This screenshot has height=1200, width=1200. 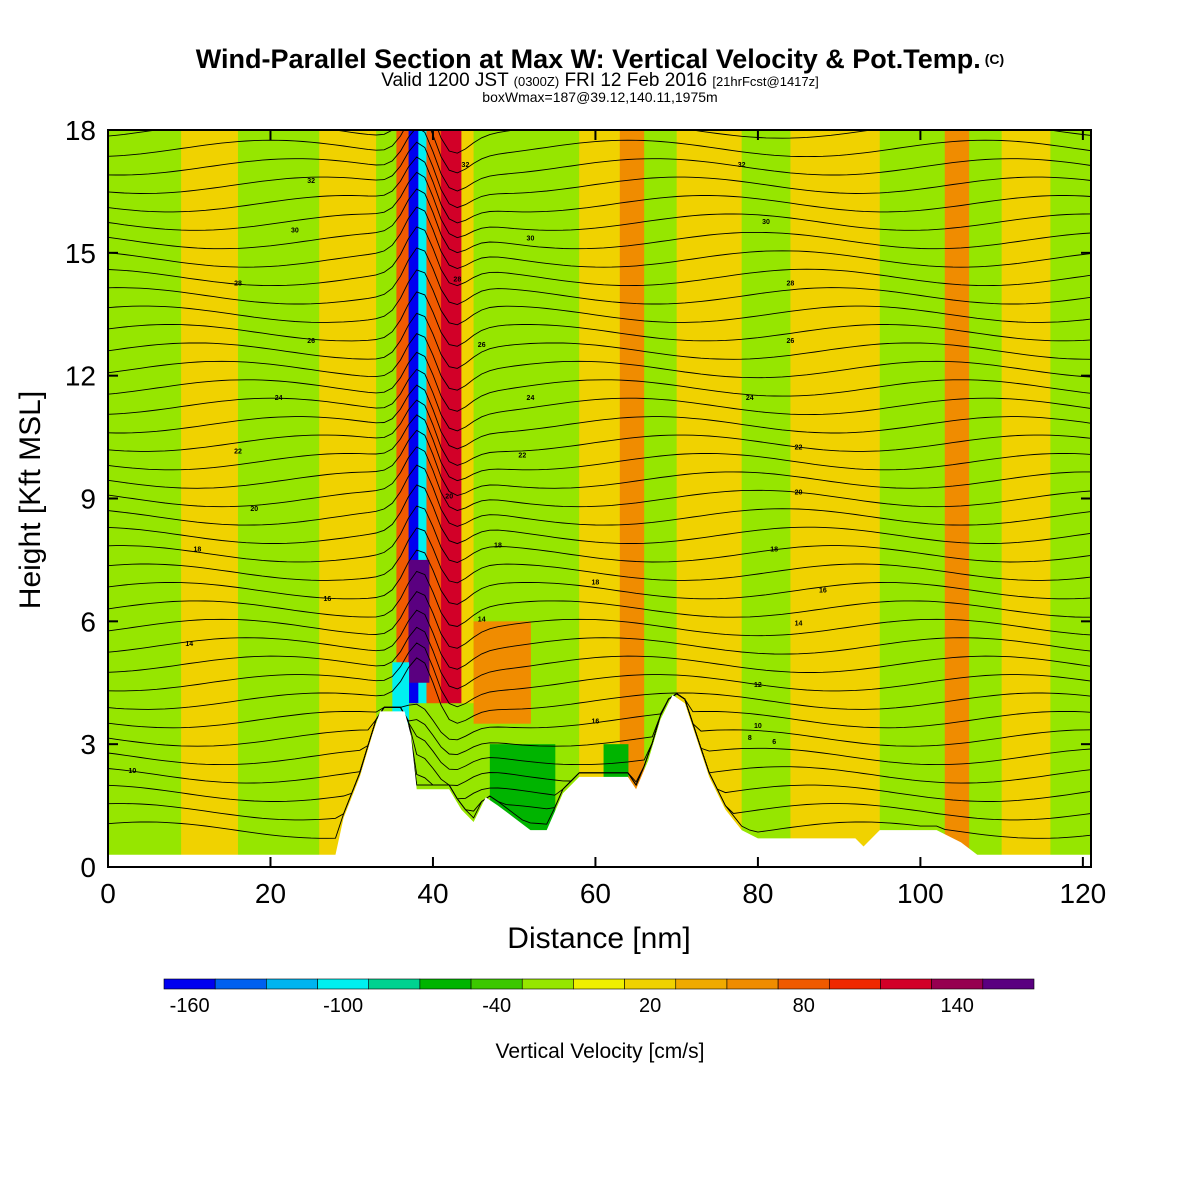 I want to click on x-tick-label: 0, so click(x=108, y=893).